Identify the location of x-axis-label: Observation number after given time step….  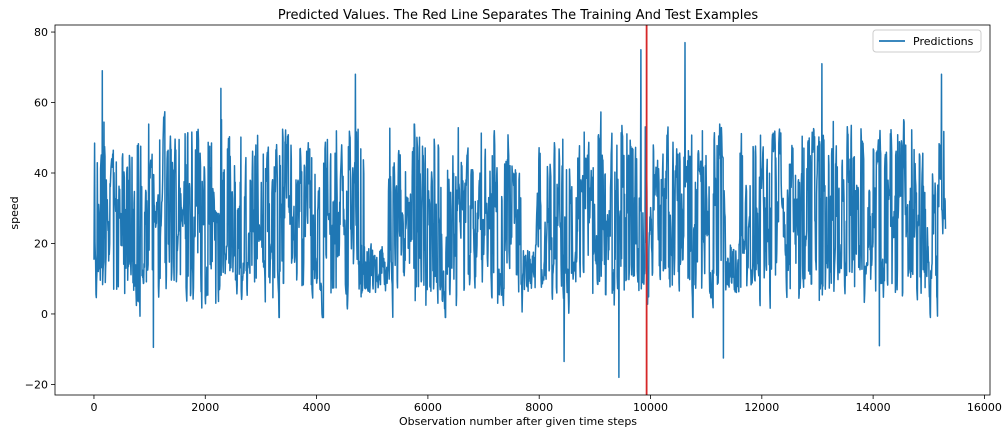
(518, 421).